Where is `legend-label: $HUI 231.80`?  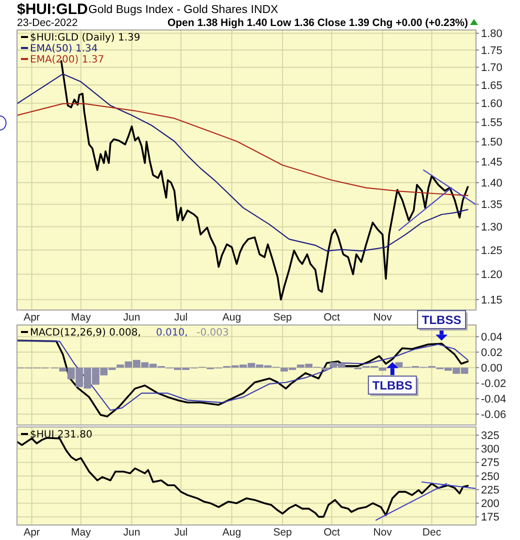 legend-label: $HUI 231.80 is located at coordinates (61, 435).